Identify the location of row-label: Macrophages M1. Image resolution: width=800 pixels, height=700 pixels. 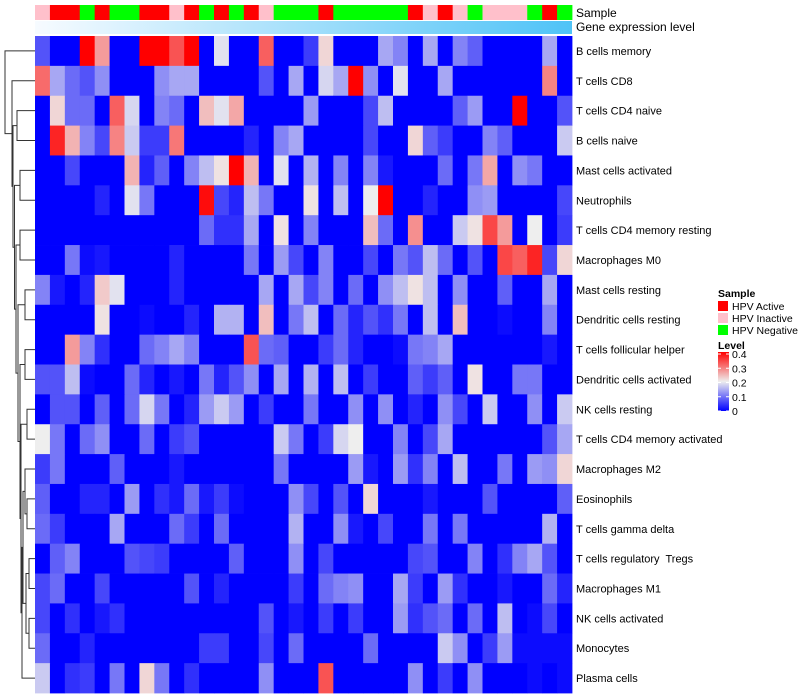
(618, 590).